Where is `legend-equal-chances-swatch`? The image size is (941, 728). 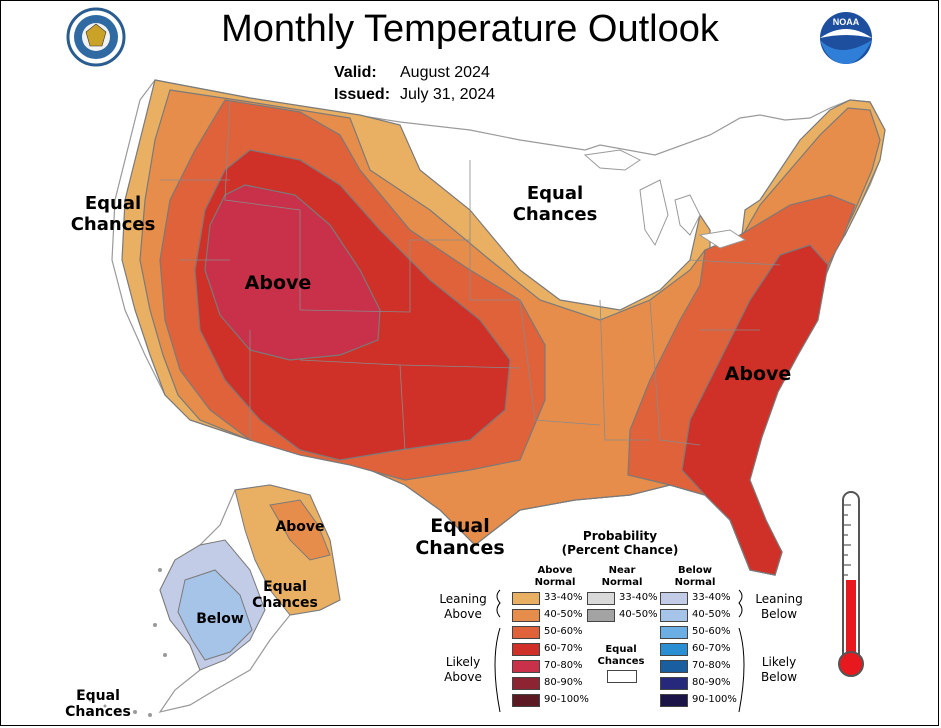 legend-equal-chances-swatch is located at coordinates (622, 676).